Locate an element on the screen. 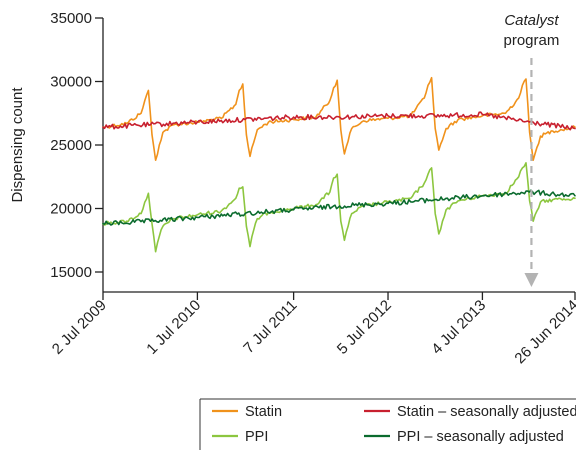  y-tick-label: 20000 is located at coordinates (71, 209).